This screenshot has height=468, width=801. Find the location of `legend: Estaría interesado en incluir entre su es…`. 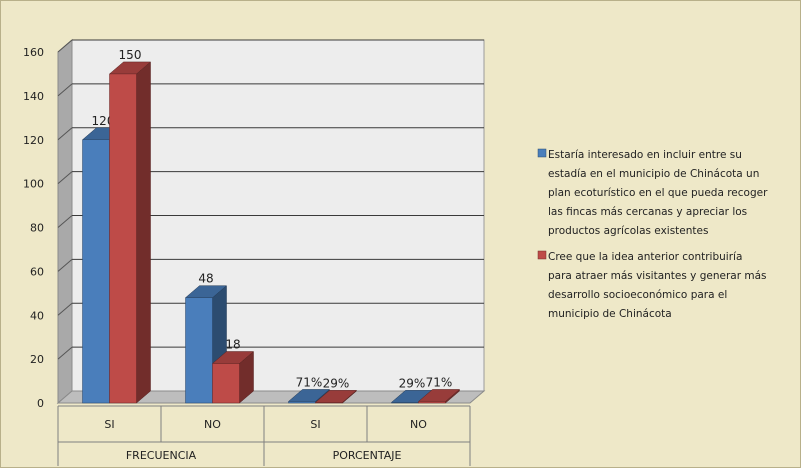

legend: Estaría interesado en incluir entre su es… is located at coordinates (652, 234).